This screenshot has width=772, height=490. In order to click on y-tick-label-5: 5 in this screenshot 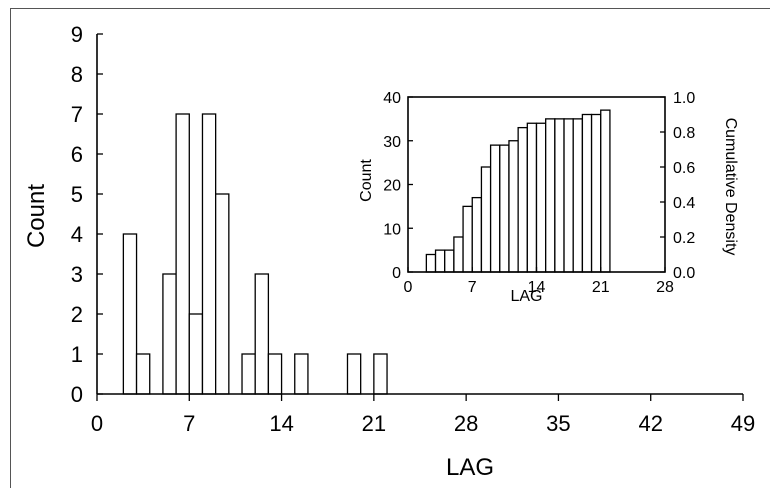, I will do `click(77, 194)`.